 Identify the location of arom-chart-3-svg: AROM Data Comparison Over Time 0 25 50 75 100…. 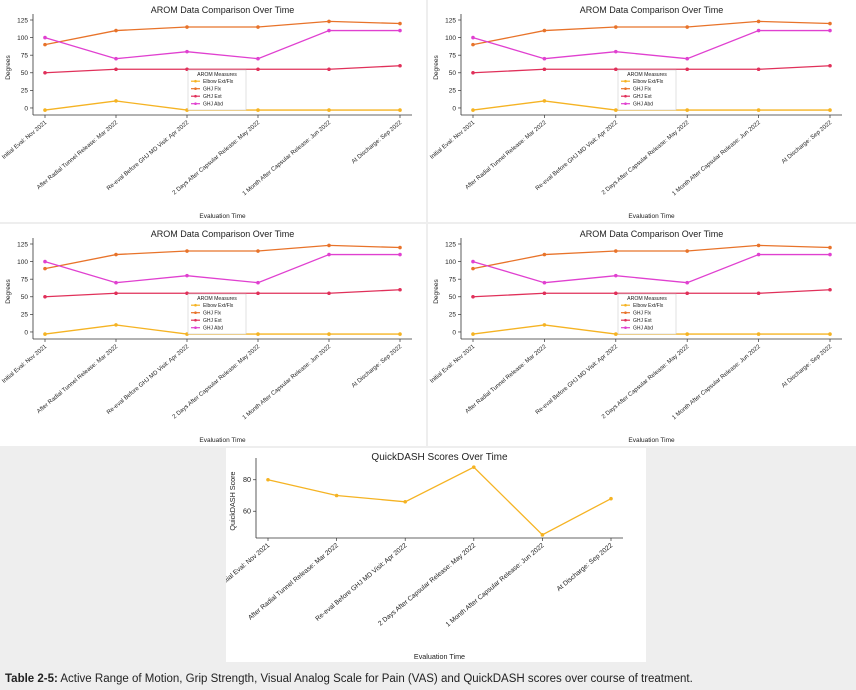
(206, 336).